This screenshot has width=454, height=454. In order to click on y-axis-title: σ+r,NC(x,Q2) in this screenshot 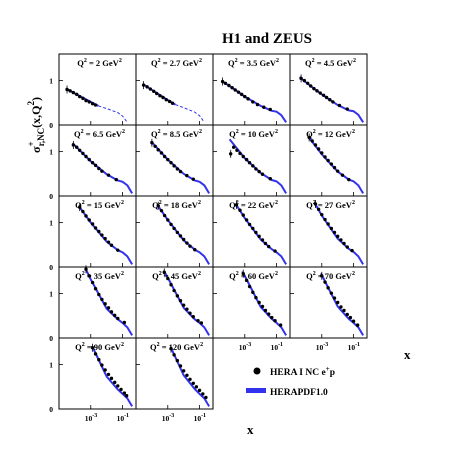, I will do `click(36, 125)`.